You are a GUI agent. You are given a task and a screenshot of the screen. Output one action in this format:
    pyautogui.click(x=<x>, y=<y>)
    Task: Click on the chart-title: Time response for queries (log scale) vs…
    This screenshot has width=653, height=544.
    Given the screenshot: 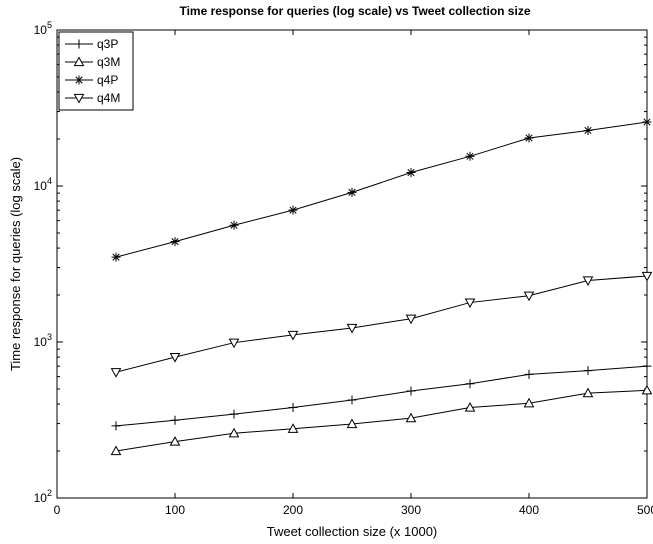 What is the action you would take?
    pyautogui.click(x=354, y=11)
    